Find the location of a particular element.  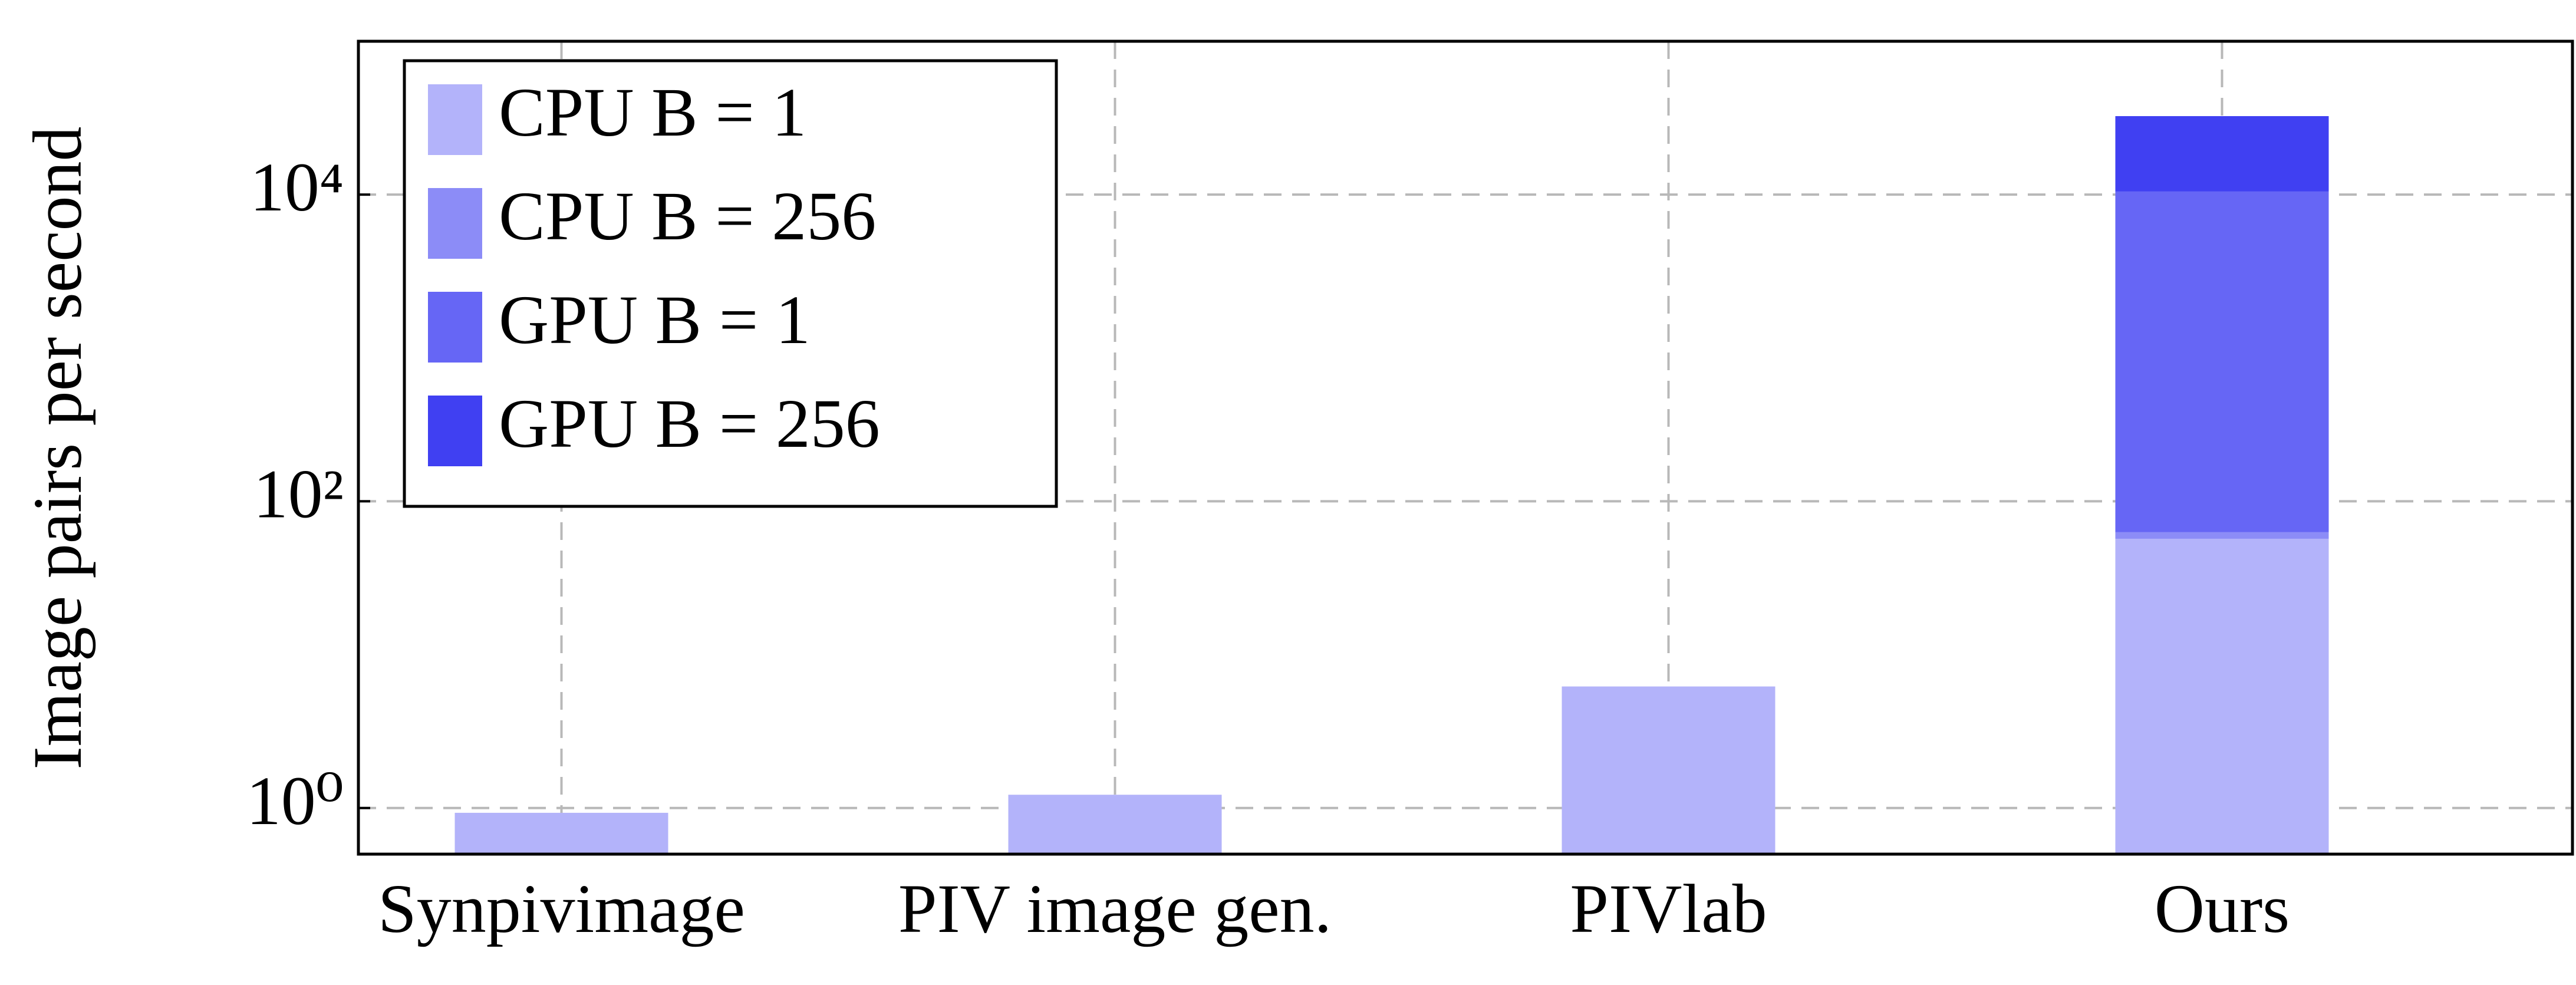

y-tick-label: 10⁰ is located at coordinates (295, 800).